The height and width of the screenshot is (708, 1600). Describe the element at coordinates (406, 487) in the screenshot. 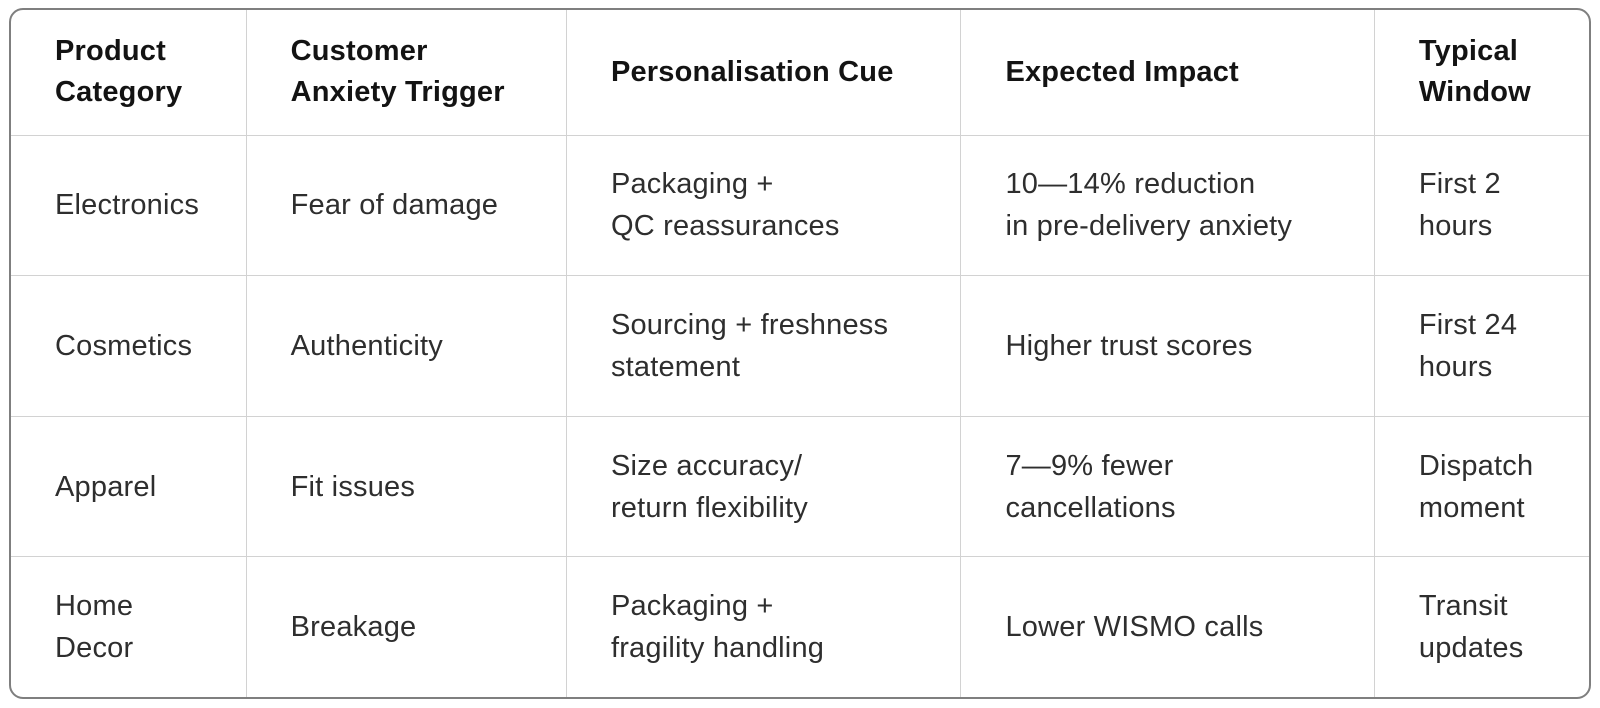

I see `table-cell: Fit issues` at that location.